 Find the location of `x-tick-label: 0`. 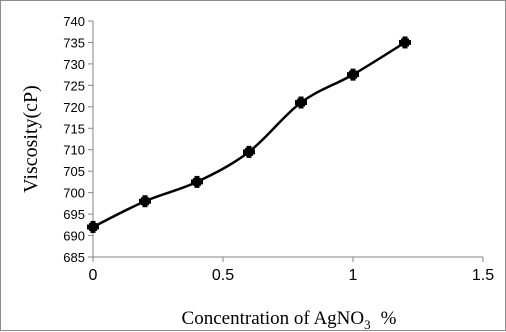

x-tick-label: 0 is located at coordinates (93, 275).